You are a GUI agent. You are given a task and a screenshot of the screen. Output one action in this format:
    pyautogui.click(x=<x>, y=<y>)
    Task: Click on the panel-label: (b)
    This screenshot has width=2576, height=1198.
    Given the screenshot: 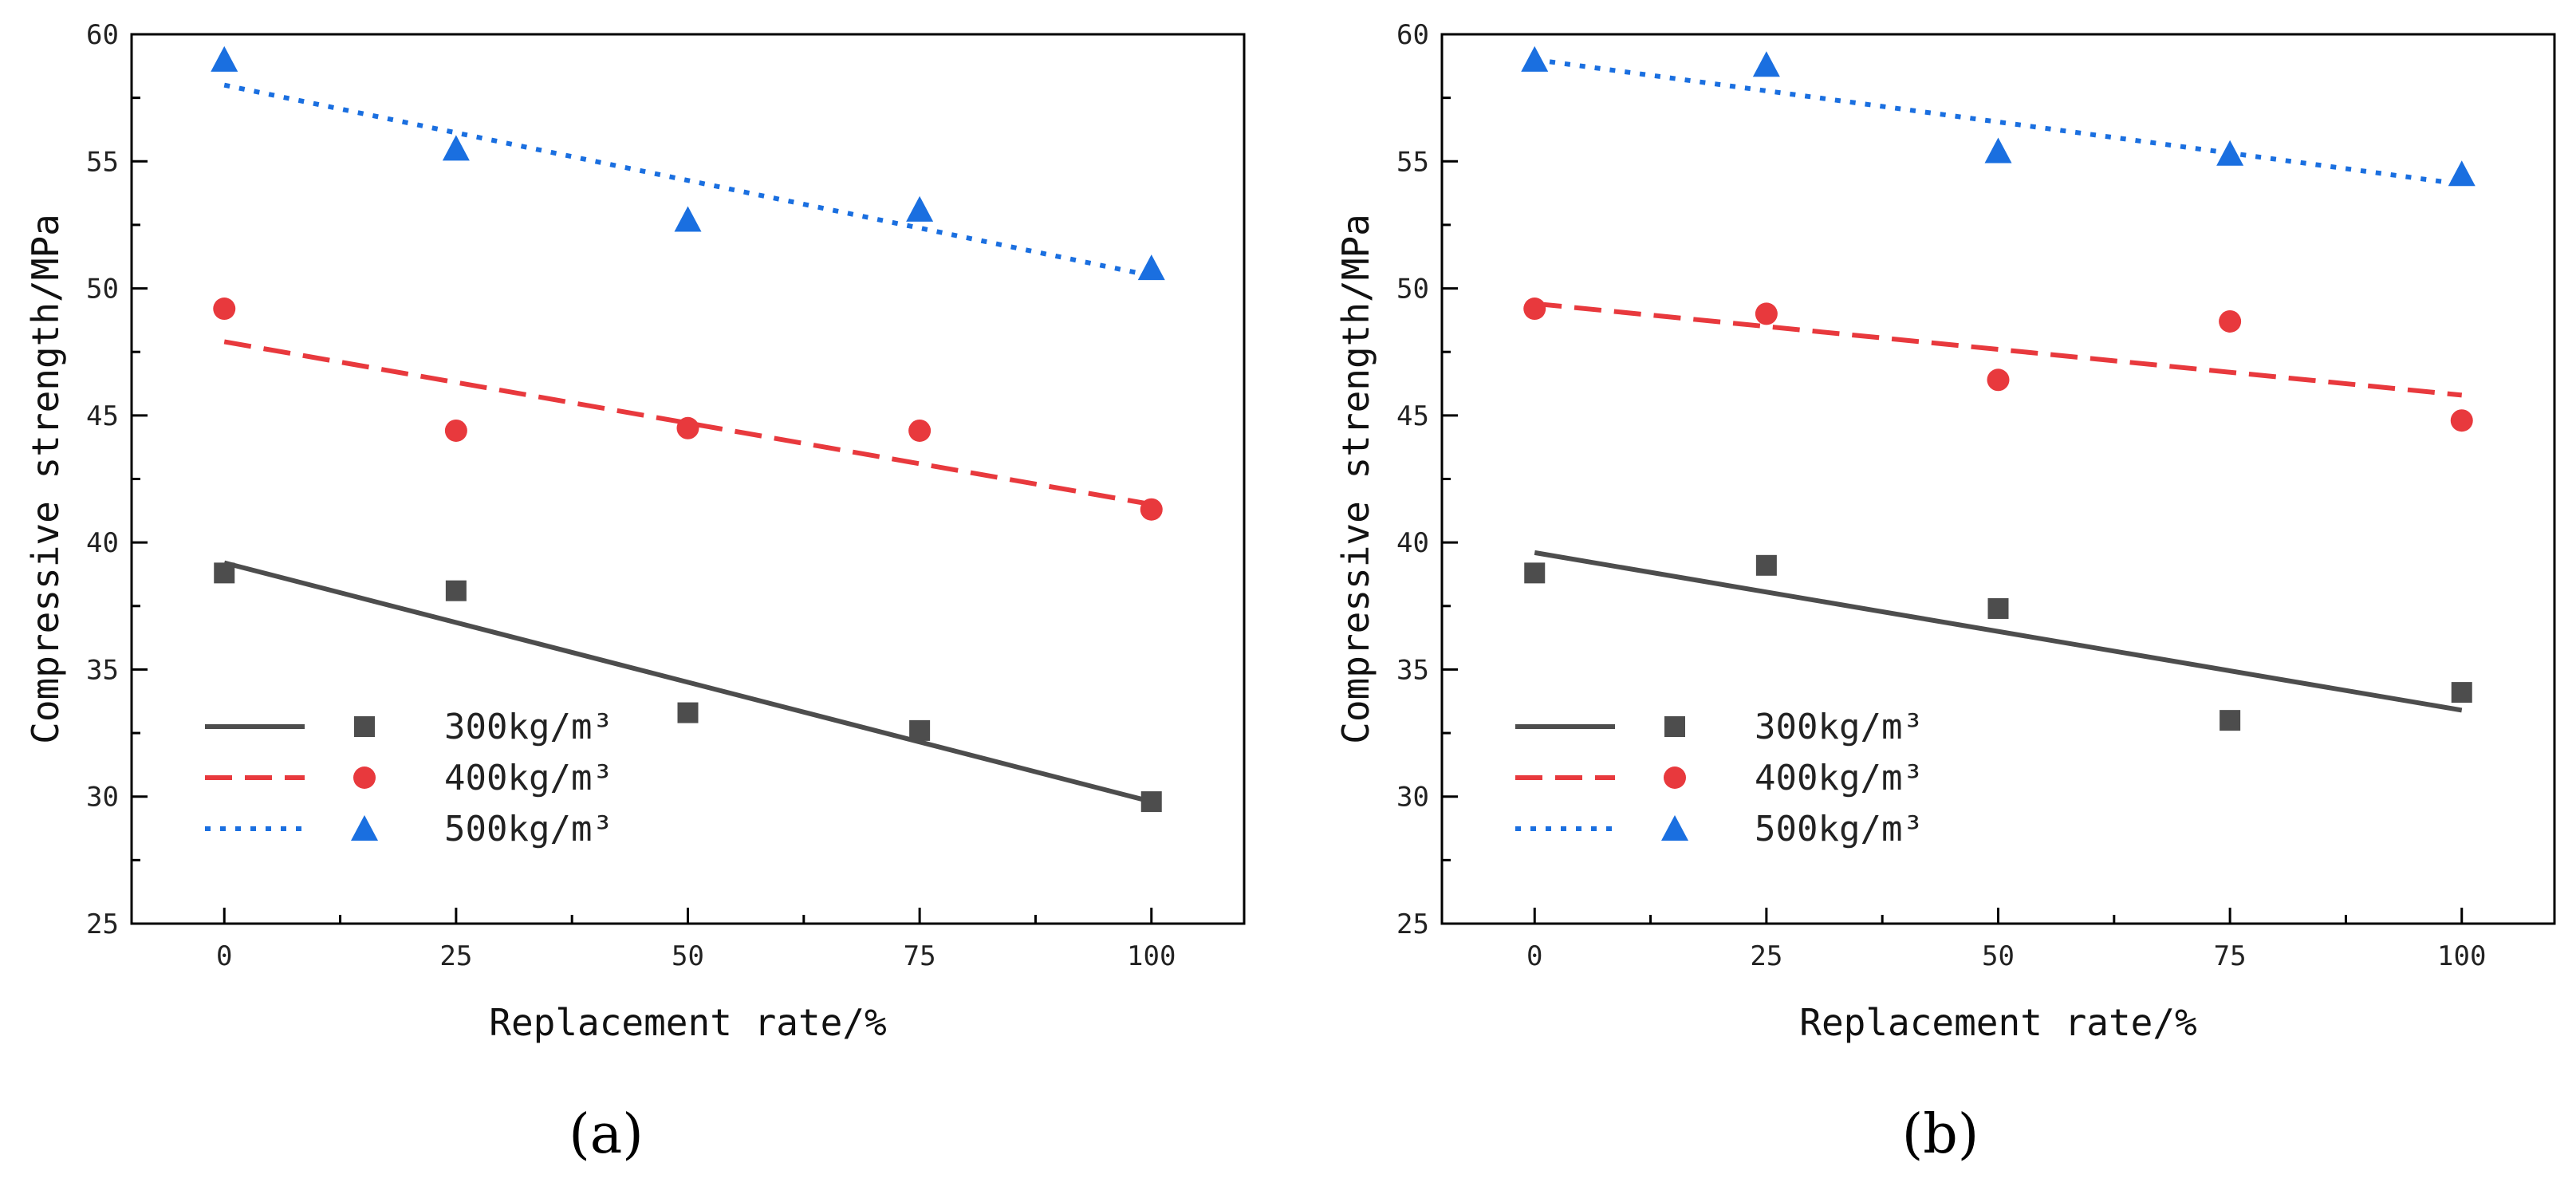 What is the action you would take?
    pyautogui.click(x=1940, y=1135)
    